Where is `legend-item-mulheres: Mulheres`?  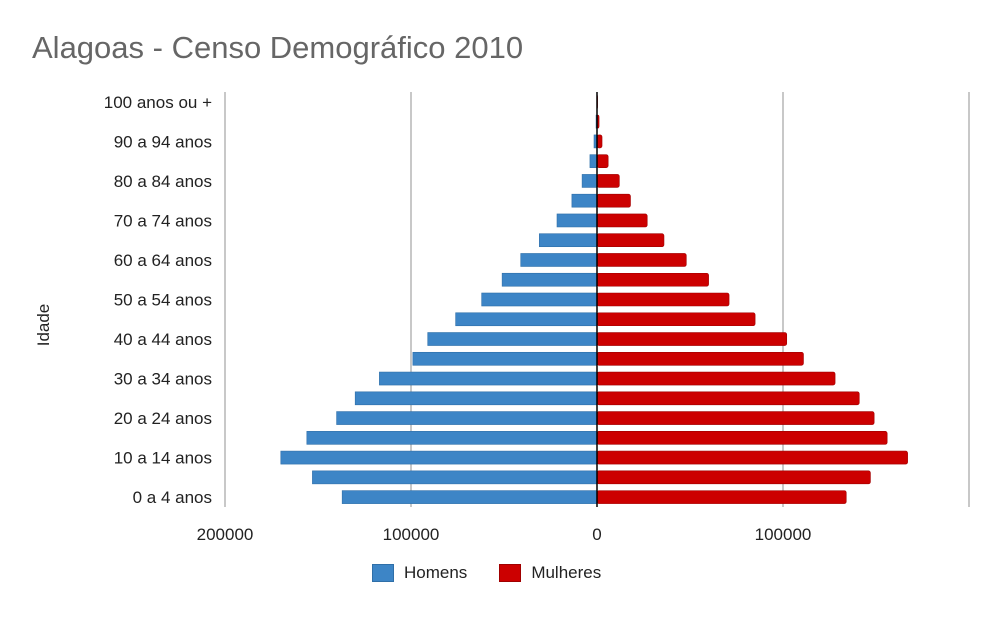
legend-item-mulheres: Mulheres is located at coordinates (550, 573).